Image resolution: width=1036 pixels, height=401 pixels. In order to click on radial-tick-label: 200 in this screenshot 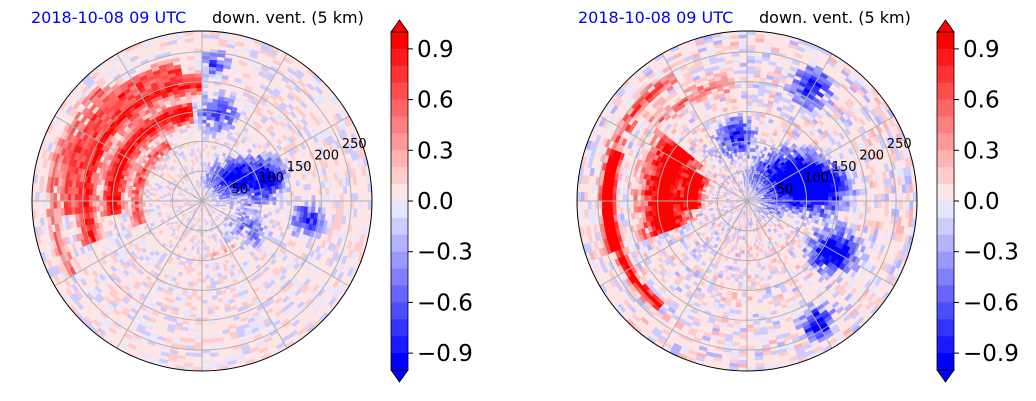, I will do `click(326, 155)`.